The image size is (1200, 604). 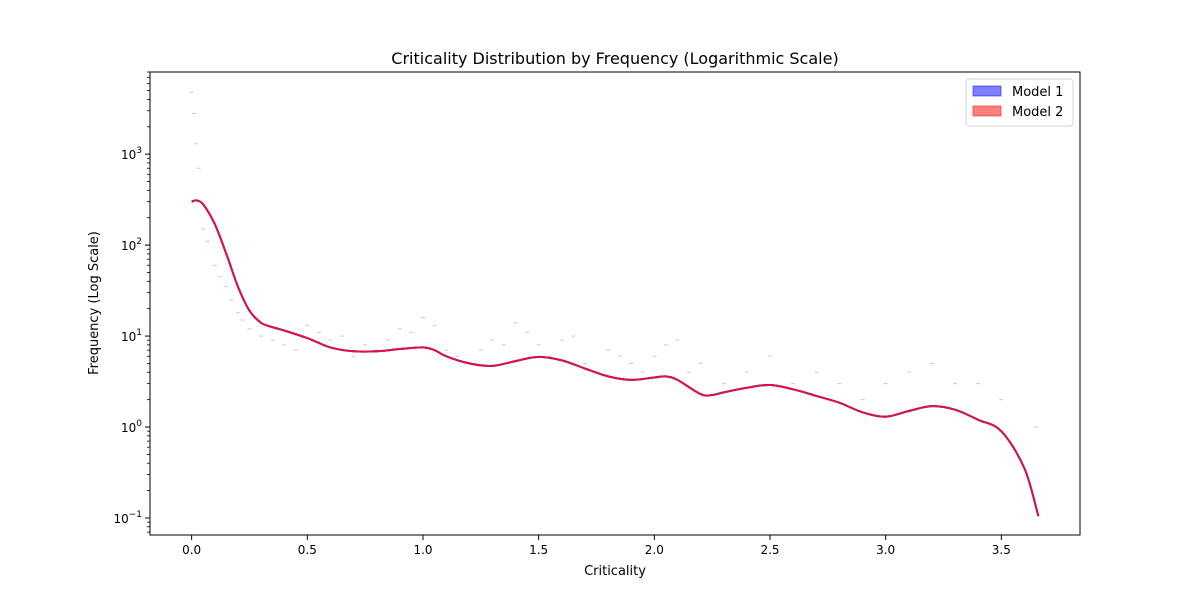 I want to click on legend: Model 1 Model 2, so click(x=1019, y=102).